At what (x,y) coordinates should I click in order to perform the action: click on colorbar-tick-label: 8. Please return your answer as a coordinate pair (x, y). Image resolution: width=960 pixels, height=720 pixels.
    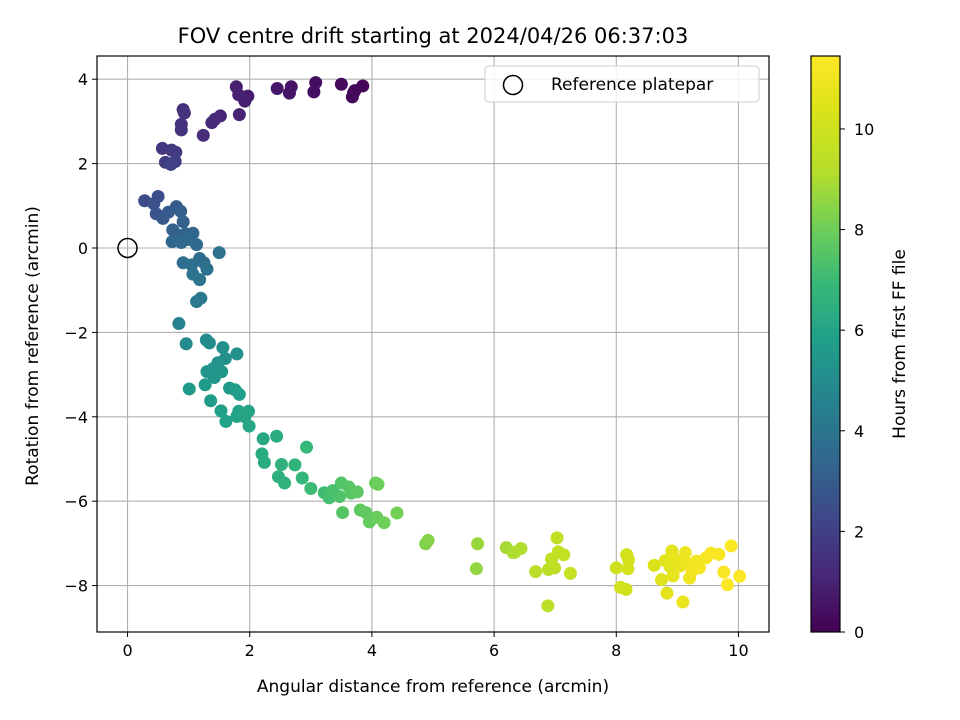
    Looking at the image, I should click on (859, 230).